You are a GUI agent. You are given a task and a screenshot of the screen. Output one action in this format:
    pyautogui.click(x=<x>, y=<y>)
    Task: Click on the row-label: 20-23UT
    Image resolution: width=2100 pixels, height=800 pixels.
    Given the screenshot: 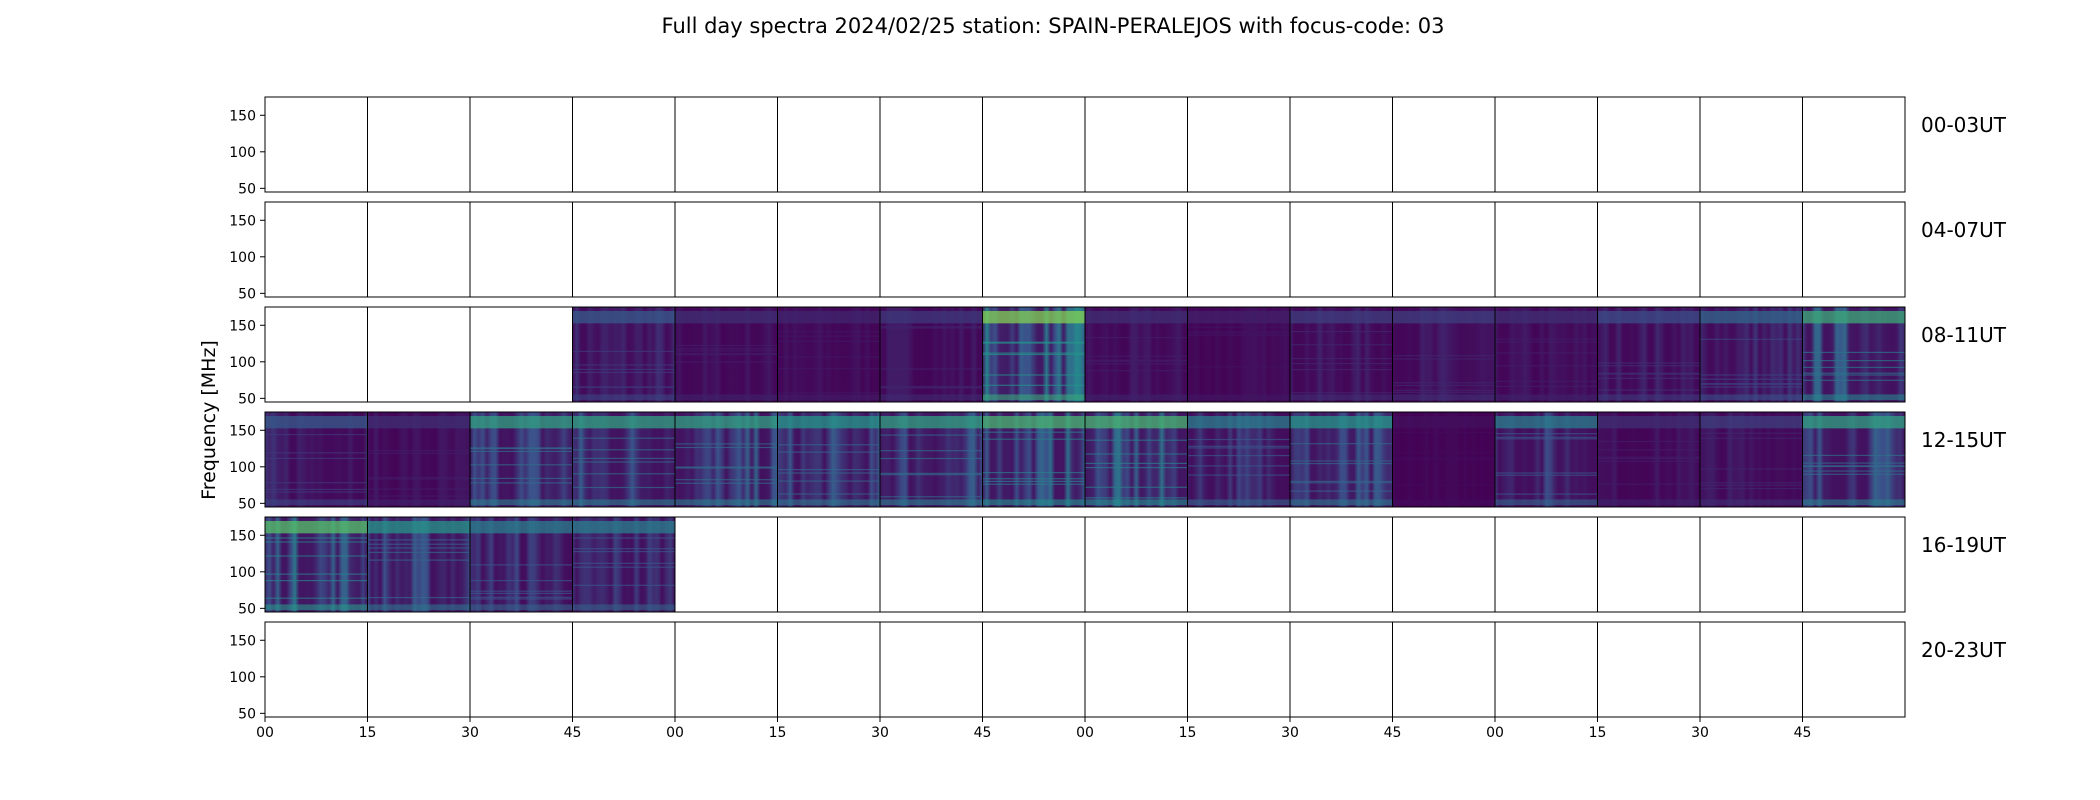 What is the action you would take?
    pyautogui.click(x=1964, y=650)
    